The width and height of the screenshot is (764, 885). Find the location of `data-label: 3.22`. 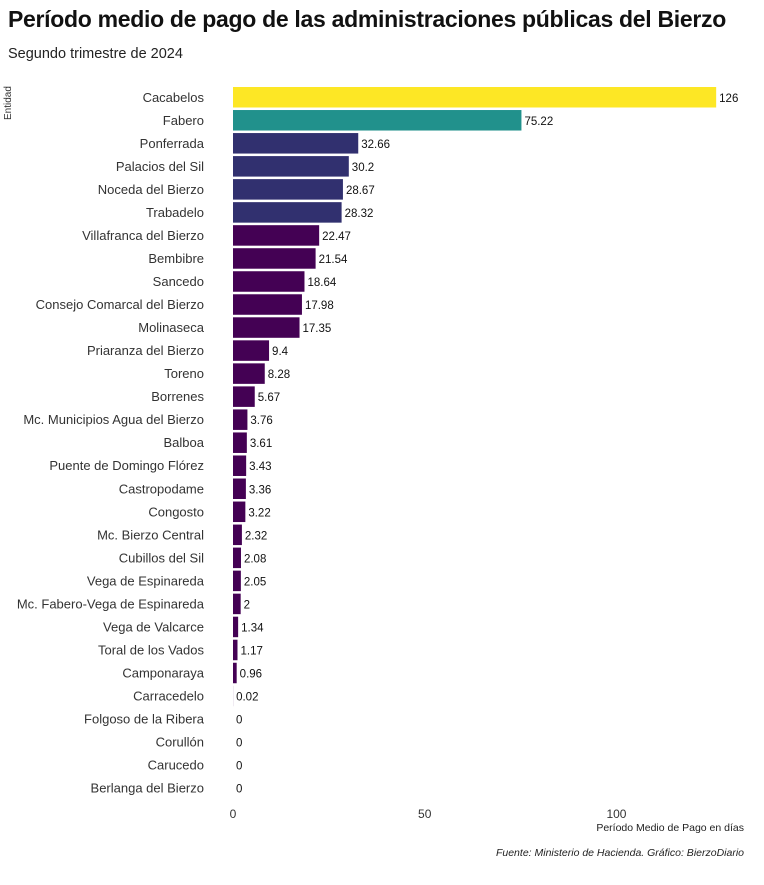

data-label: 3.22 is located at coordinates (259, 513).